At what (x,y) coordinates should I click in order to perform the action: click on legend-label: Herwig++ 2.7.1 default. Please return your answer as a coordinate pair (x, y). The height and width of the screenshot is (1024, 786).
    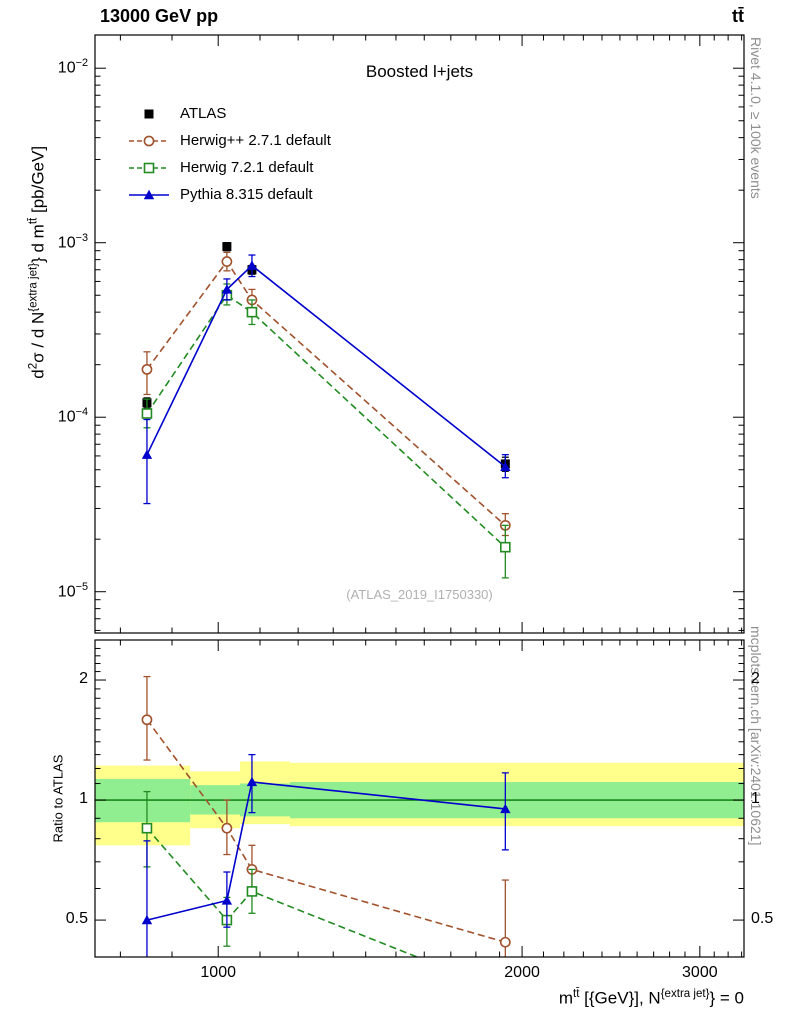
    Looking at the image, I should click on (255, 140).